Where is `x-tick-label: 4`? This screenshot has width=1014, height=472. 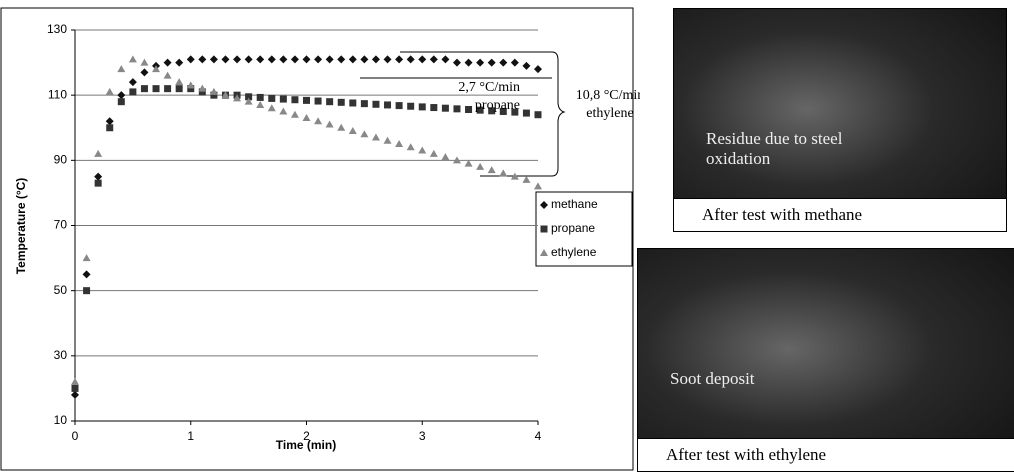
x-tick-label: 4 is located at coordinates (538, 436).